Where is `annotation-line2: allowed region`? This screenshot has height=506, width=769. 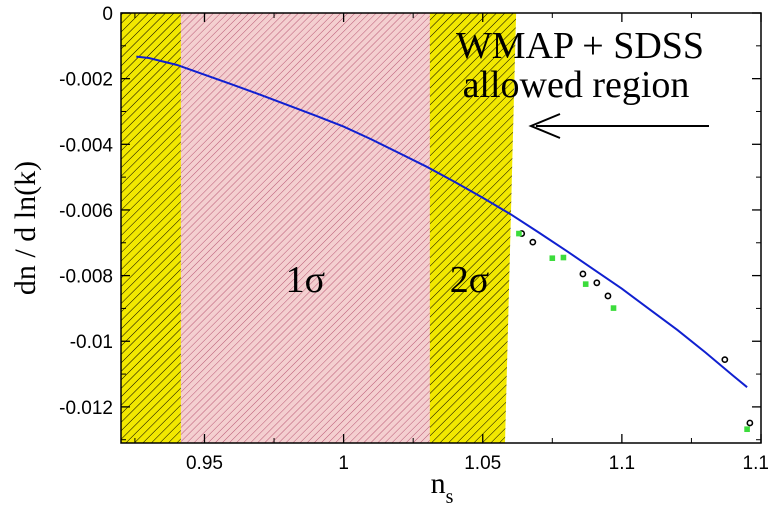 annotation-line2: allowed region is located at coordinates (576, 85).